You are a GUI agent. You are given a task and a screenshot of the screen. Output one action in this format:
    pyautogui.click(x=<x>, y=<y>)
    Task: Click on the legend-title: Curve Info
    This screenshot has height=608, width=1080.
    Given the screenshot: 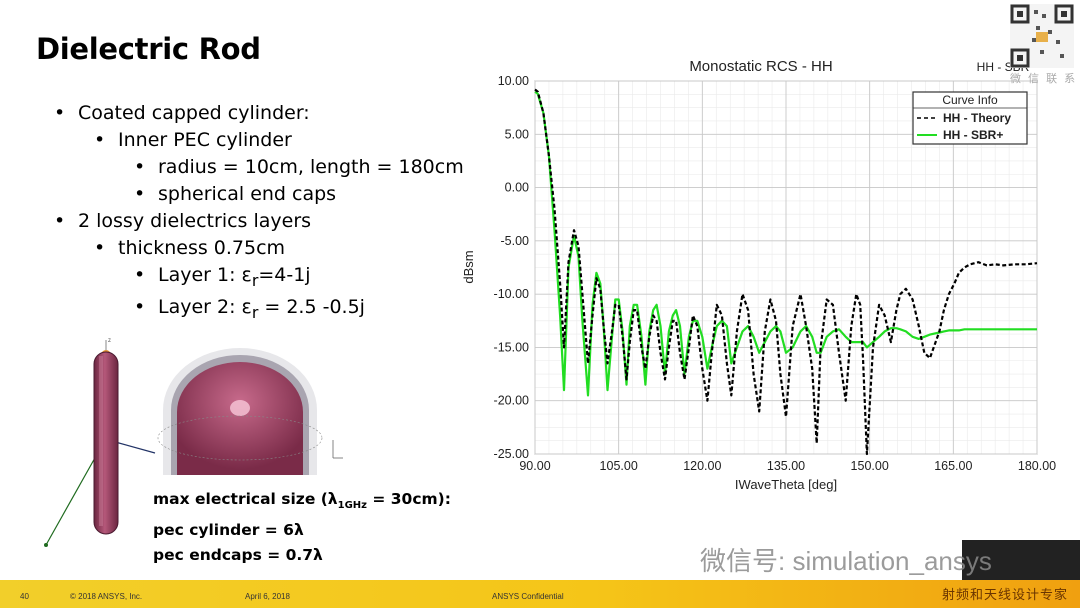 What is the action you would take?
    pyautogui.click(x=970, y=100)
    